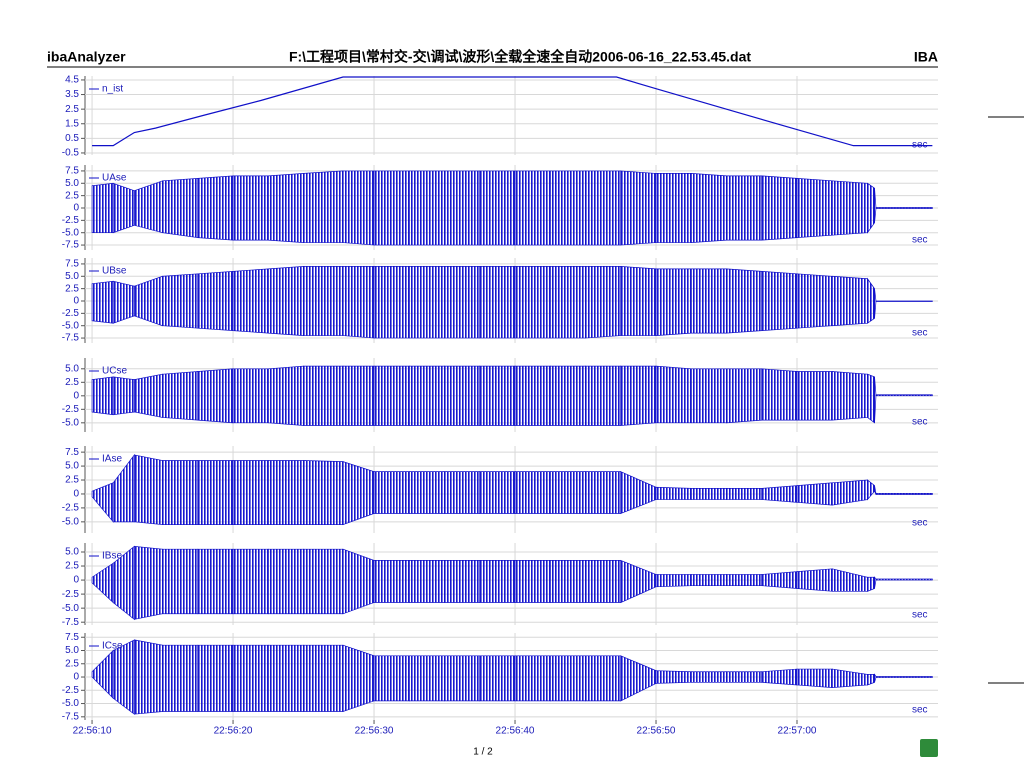 The height and width of the screenshot is (768, 1024). Describe the element at coordinates (112, 646) in the screenshot. I see `legend-label: ICse` at that location.